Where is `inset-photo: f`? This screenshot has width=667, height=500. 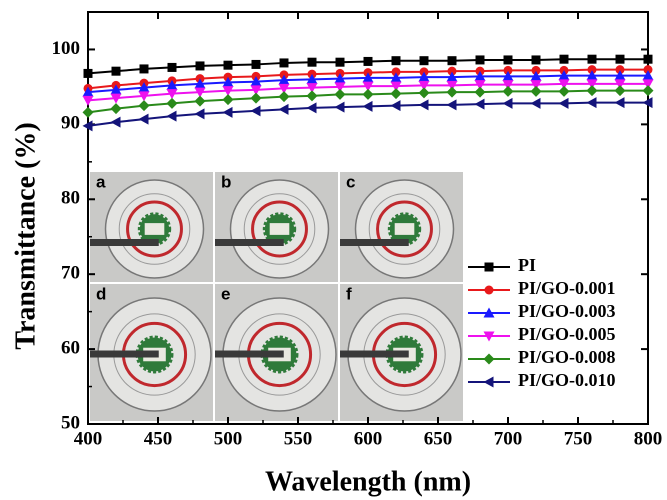 inset-photo: f is located at coordinates (401, 352).